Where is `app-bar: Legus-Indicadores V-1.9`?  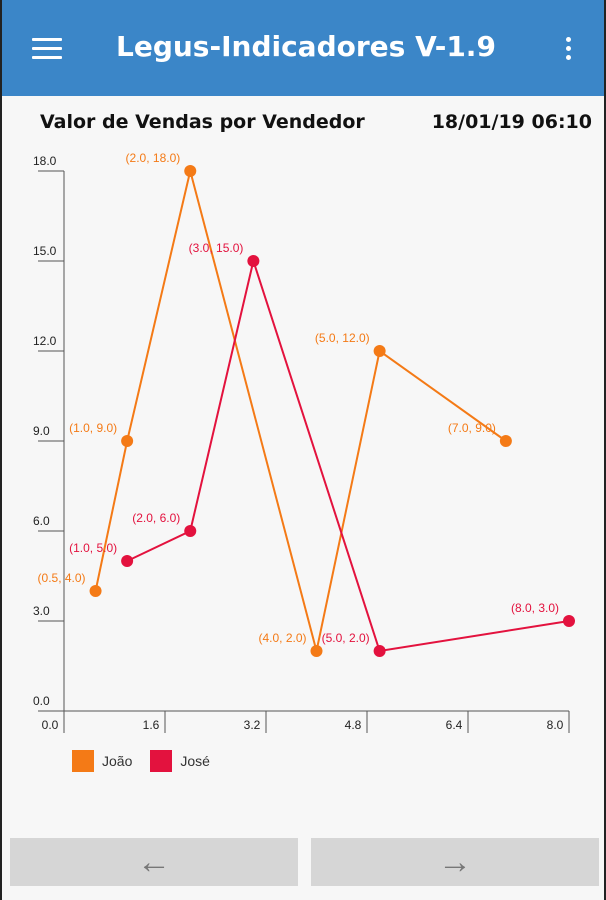 app-bar: Legus-Indicadores V-1.9 is located at coordinates (303, 48).